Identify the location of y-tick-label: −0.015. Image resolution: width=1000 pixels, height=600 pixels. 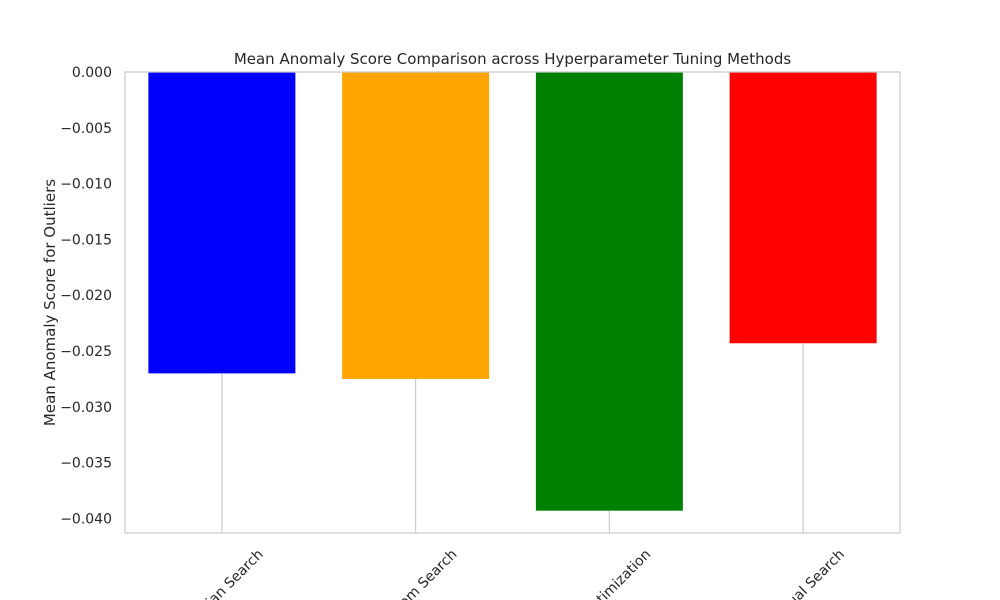
(86, 240).